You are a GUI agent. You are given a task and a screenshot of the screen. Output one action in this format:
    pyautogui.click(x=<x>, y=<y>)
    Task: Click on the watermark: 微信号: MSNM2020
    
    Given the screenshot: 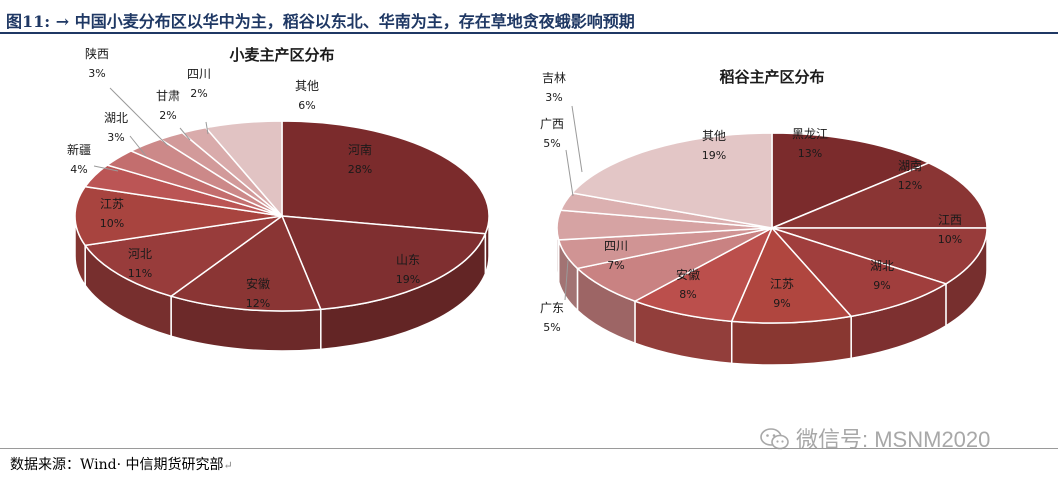 What is the action you would take?
    pyautogui.click(x=875, y=438)
    